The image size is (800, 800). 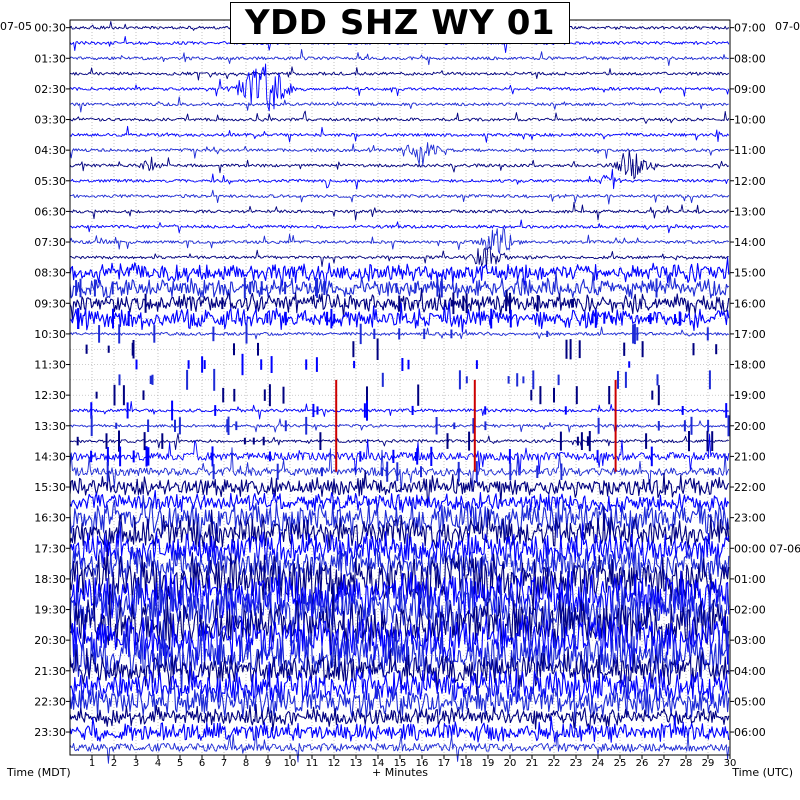 I want to click on left-tick-label: 23:30, so click(x=50, y=732).